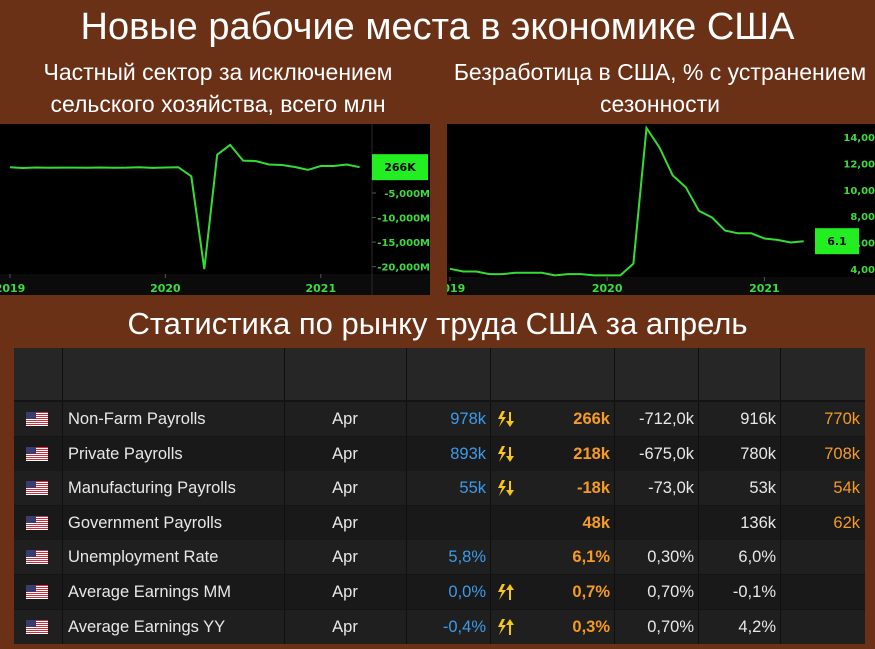 This screenshot has width=875, height=649. Describe the element at coordinates (671, 488) in the screenshot. I see `cell-surprise: -73,0k` at that location.